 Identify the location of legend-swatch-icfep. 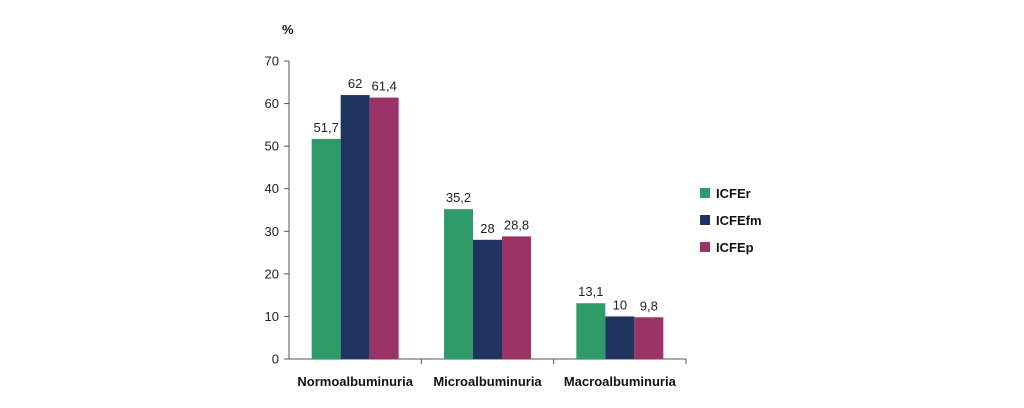
(705, 247).